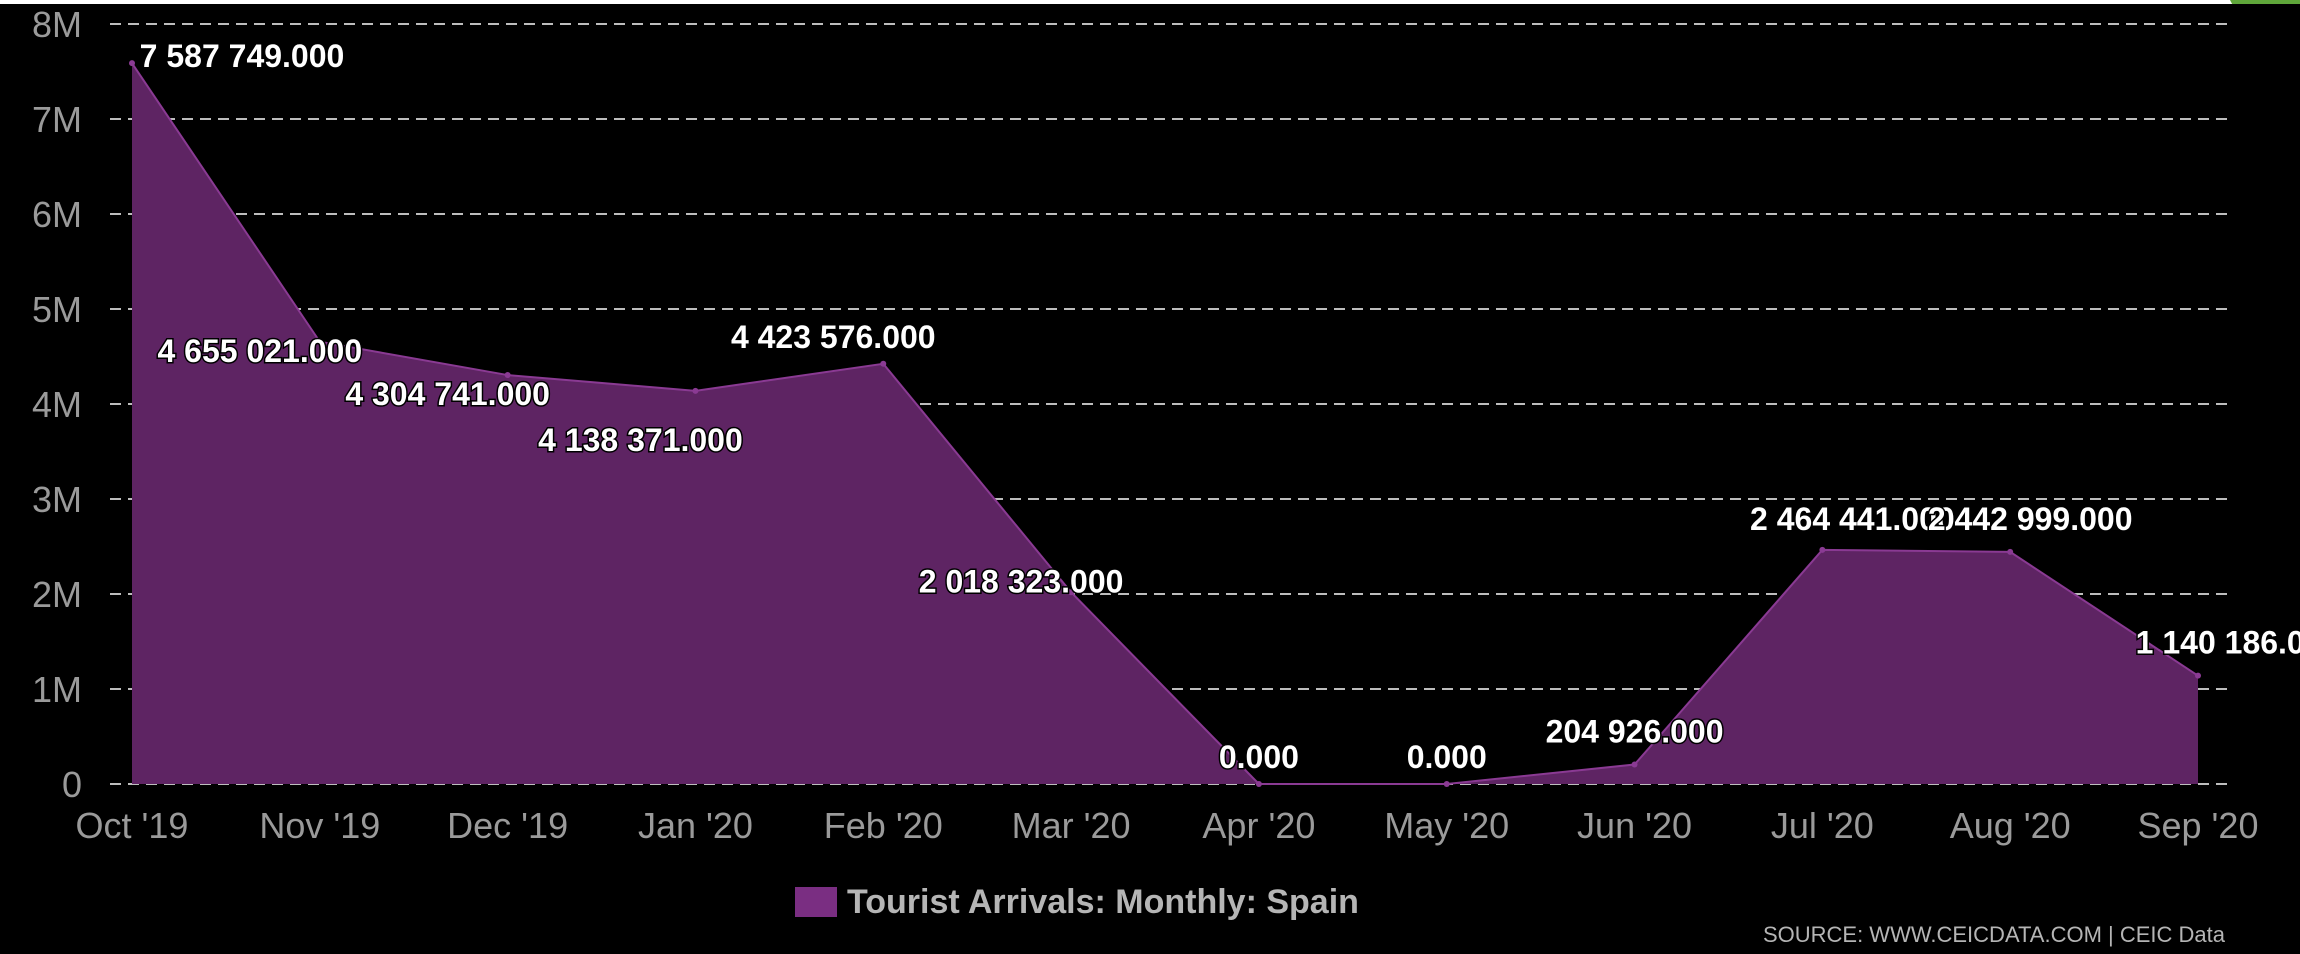 The image size is (2300, 954). I want to click on y-axis-ticks: 0 1M 2M 3M 4M 5M 6M 7M 8M, so click(57, 404).